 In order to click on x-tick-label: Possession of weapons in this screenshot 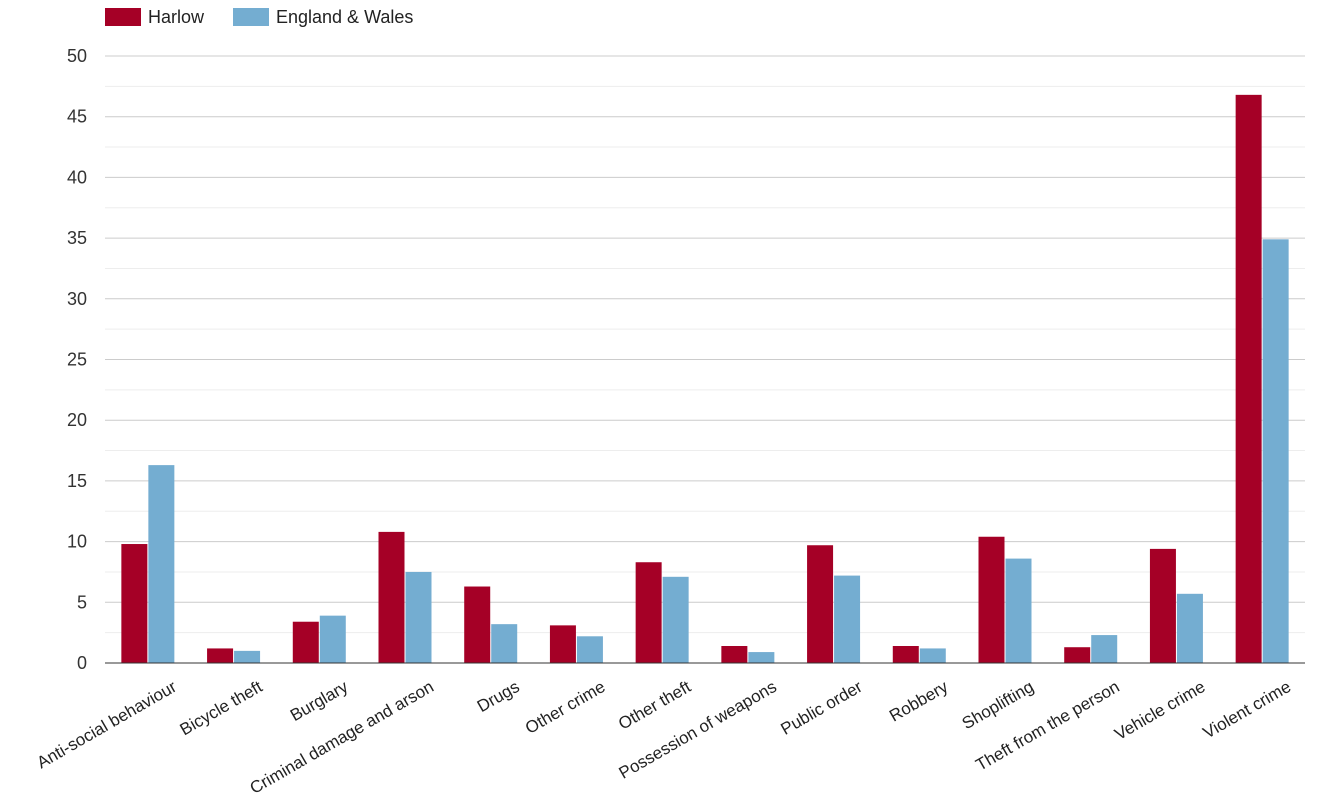, I will do `click(698, 730)`.